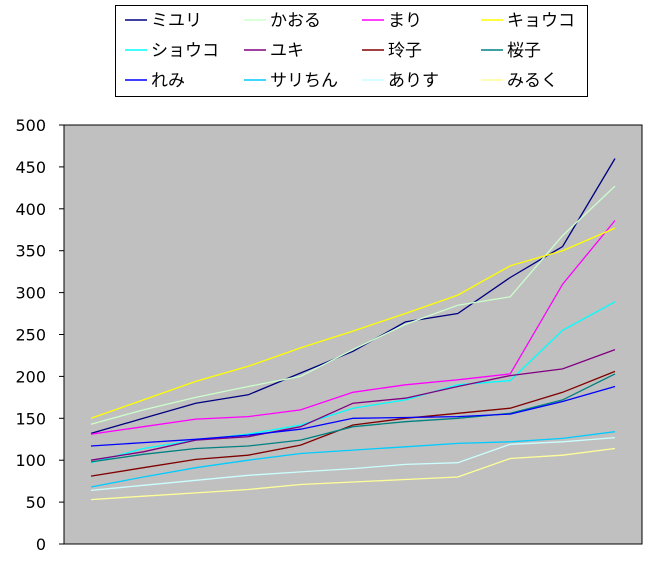  I want to click on legend-item: キョウコ, so click(528, 21).